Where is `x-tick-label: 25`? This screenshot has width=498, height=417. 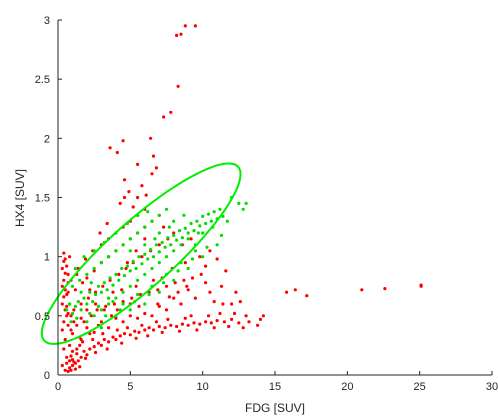
x-tick-label: 25 is located at coordinates (420, 387).